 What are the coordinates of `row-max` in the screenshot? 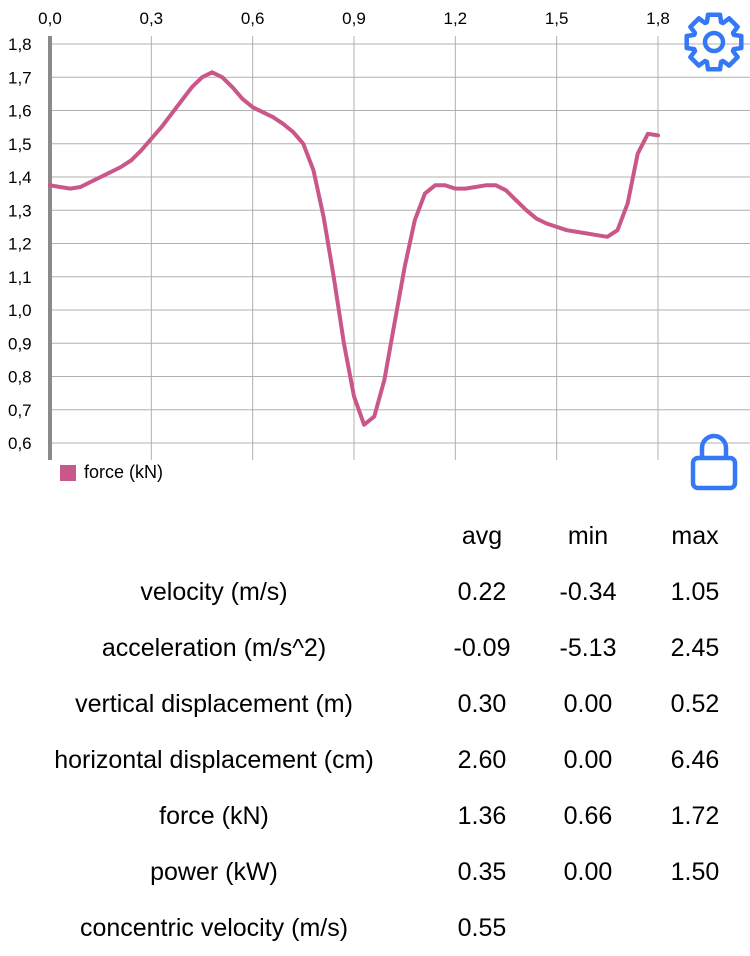 It's located at (695, 928).